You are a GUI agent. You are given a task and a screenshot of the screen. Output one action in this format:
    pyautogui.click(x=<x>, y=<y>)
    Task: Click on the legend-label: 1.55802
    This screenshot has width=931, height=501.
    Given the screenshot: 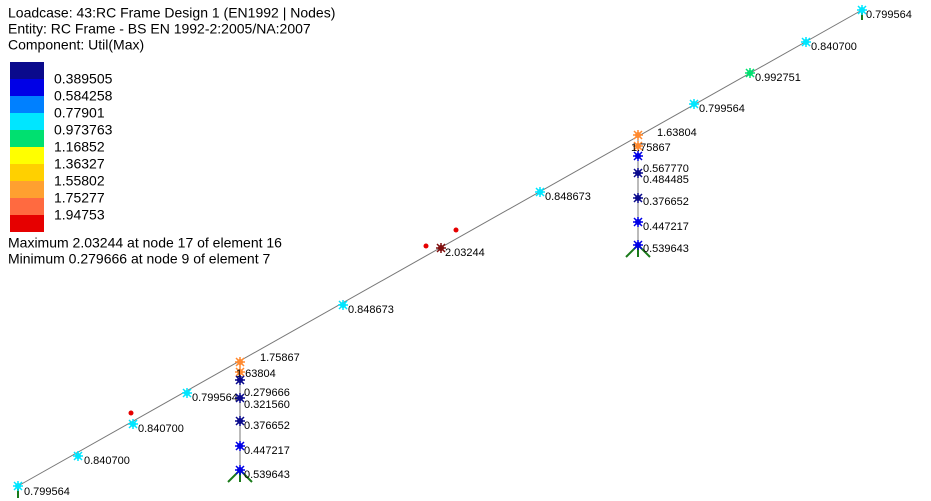 What is the action you would take?
    pyautogui.click(x=79, y=181)
    